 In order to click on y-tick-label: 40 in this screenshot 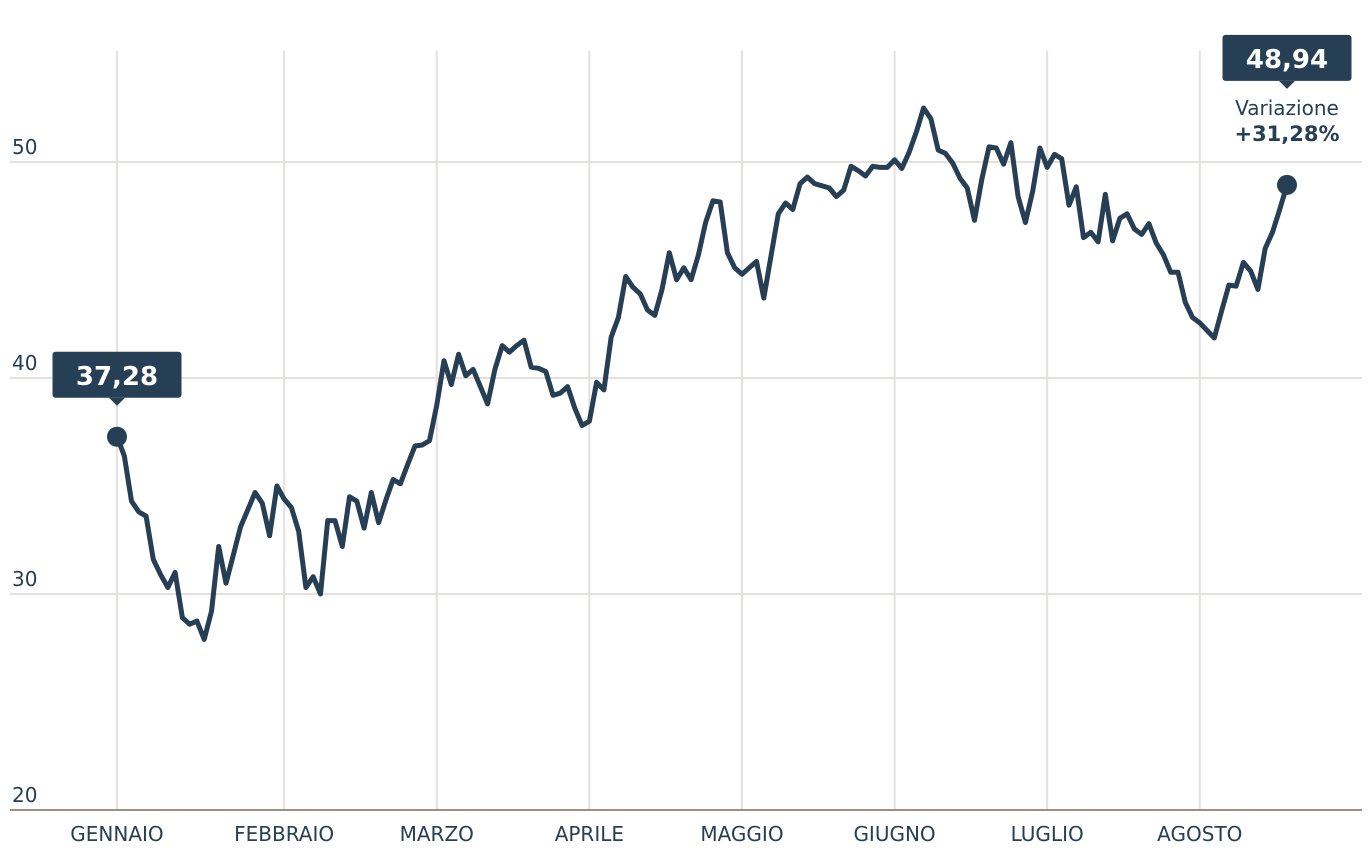, I will do `click(24, 363)`.